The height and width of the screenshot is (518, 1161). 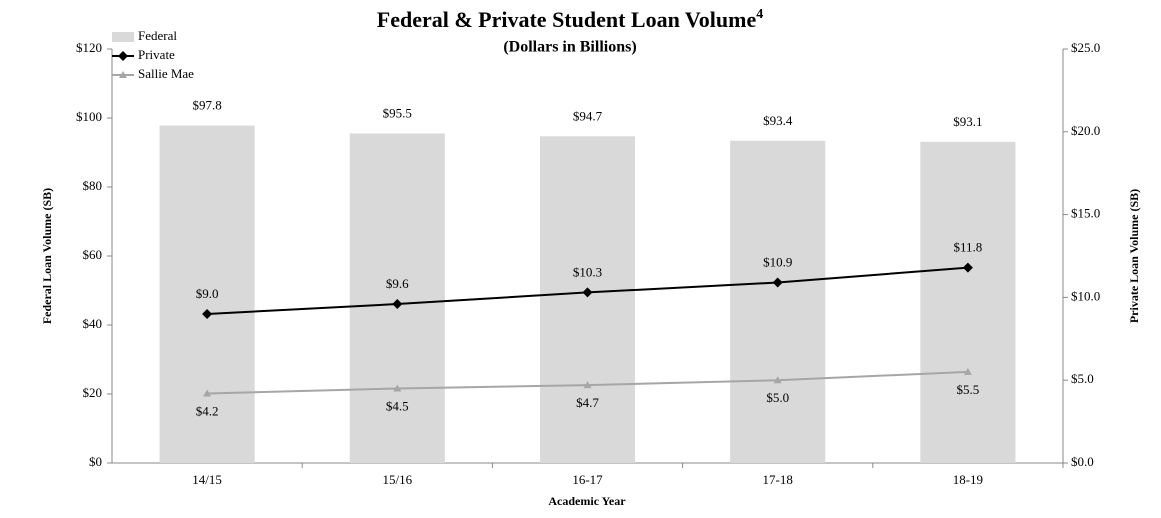 What do you see at coordinates (587, 402) in the screenshot?
I see `data-label: $4.7` at bounding box center [587, 402].